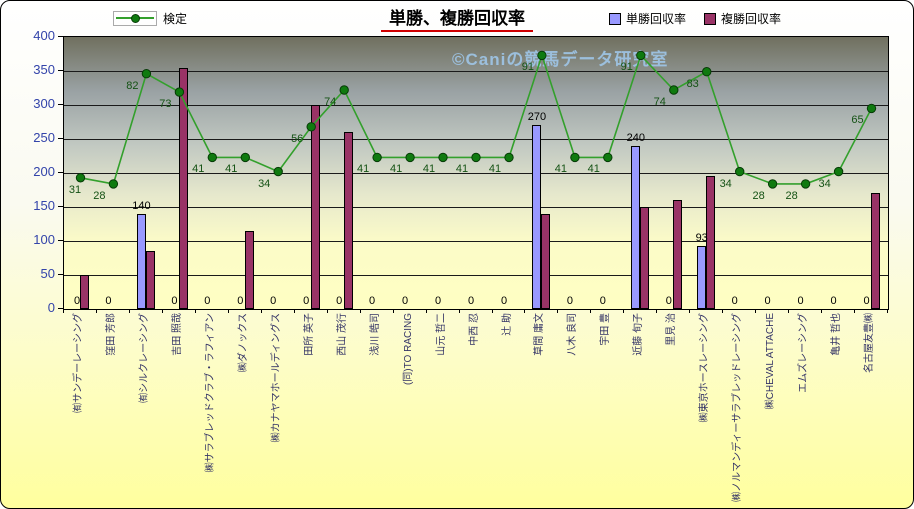 This screenshot has height=509, width=914. What do you see at coordinates (276, 378) in the screenshot?
I see `category-label-text: ㈱カナヤマホールディングス` at bounding box center [276, 378].